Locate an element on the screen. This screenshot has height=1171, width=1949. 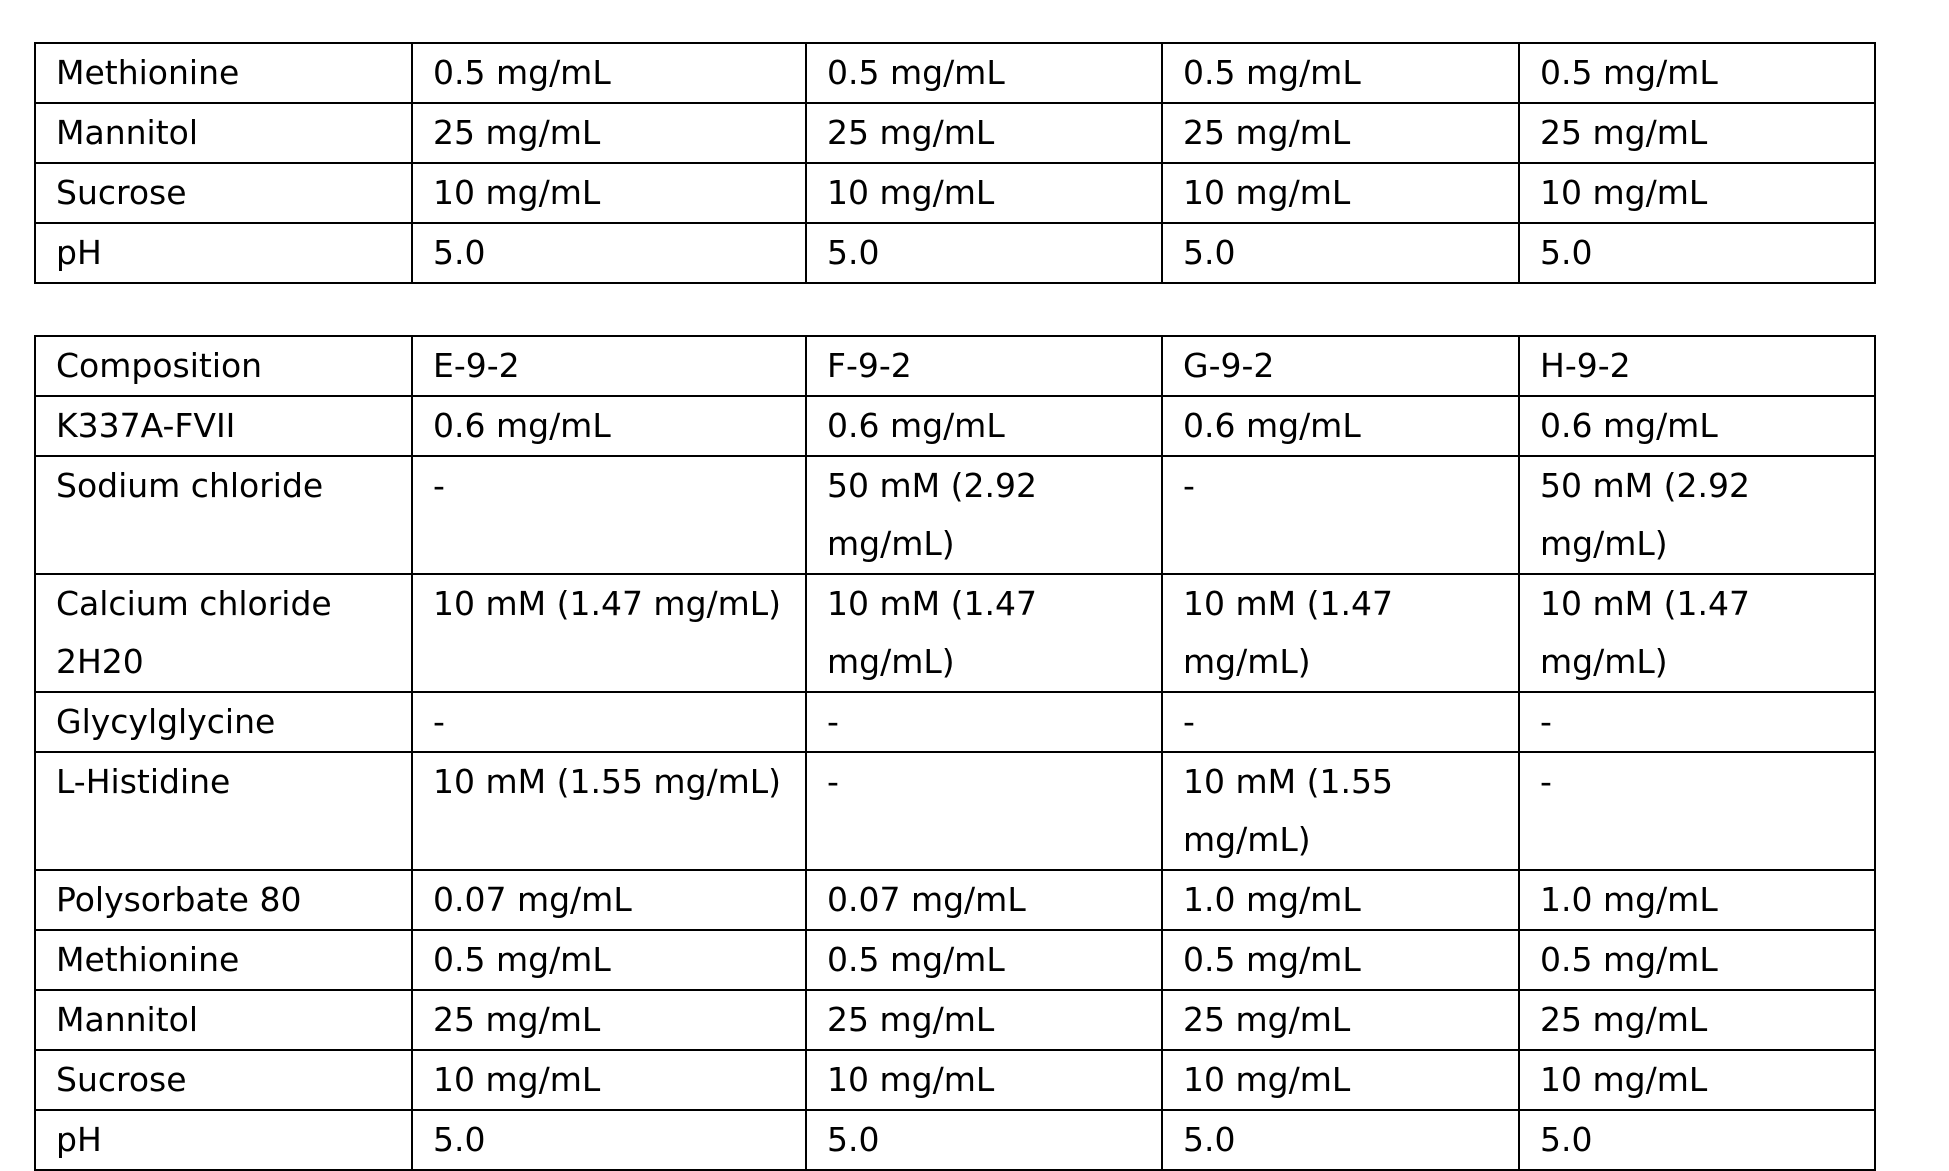
value-cell: G-9-2 is located at coordinates (1340, 366).